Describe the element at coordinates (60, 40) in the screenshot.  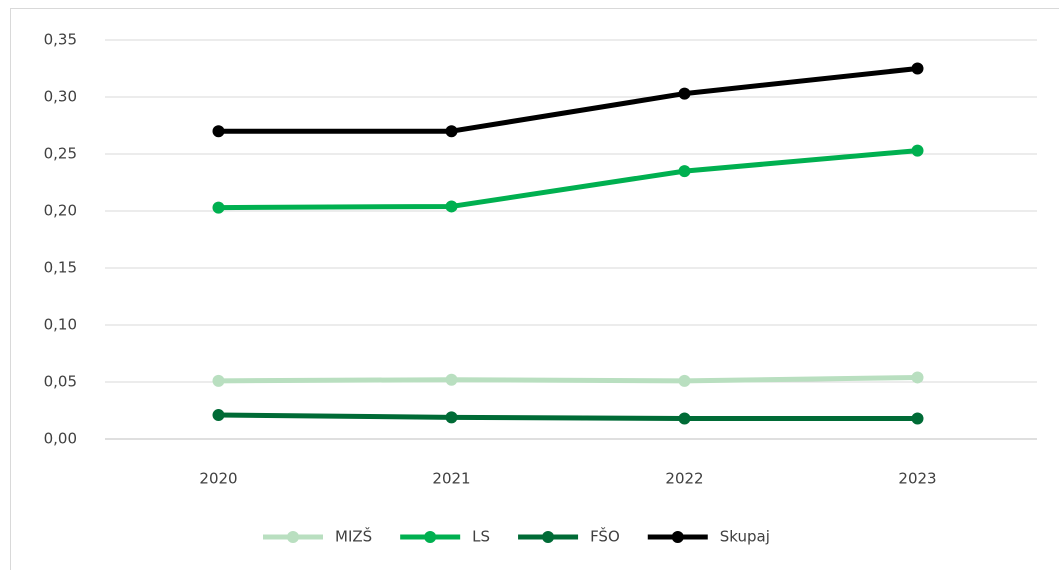
I see `y-tick-label: 0,35` at that location.